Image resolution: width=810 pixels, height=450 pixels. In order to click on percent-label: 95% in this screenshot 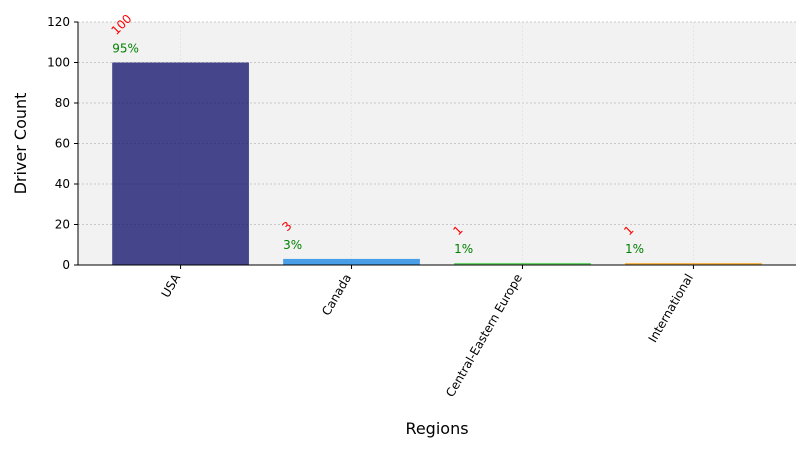, I will do `click(125, 49)`.